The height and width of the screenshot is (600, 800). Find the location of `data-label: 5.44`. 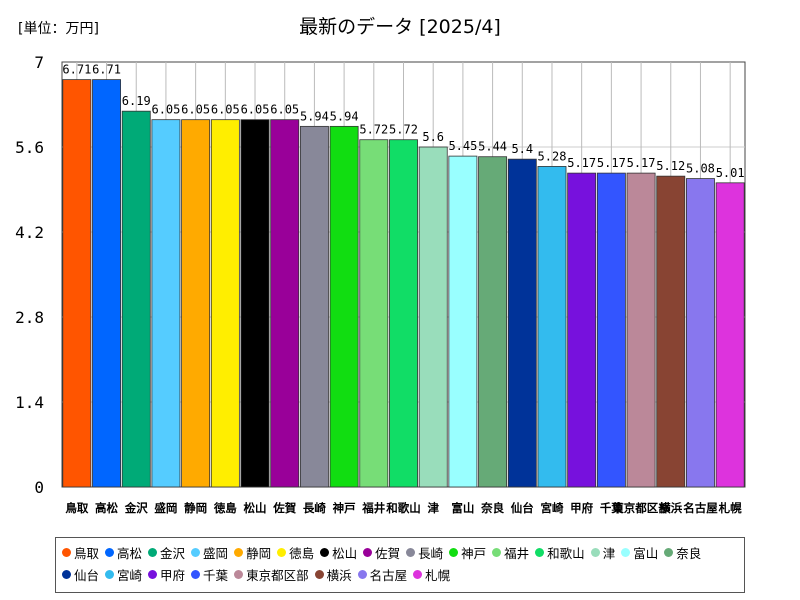

data-label: 5.44 is located at coordinates (492, 147).